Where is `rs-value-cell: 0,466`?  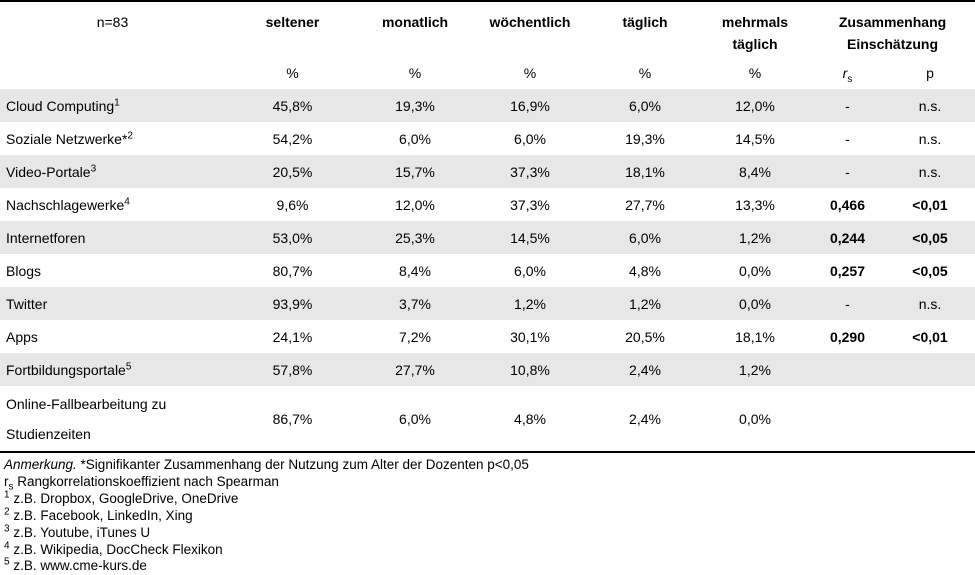 rs-value-cell: 0,466 is located at coordinates (847, 204).